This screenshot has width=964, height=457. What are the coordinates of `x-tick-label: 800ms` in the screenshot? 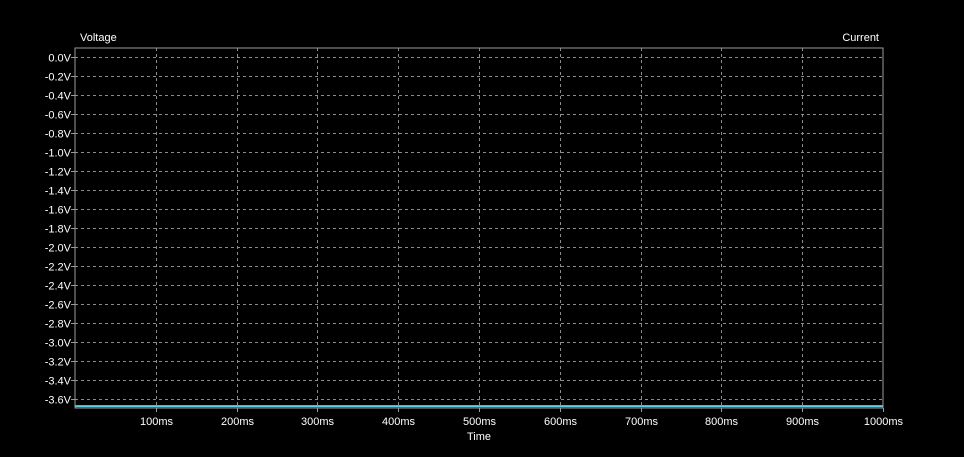 It's located at (722, 422).